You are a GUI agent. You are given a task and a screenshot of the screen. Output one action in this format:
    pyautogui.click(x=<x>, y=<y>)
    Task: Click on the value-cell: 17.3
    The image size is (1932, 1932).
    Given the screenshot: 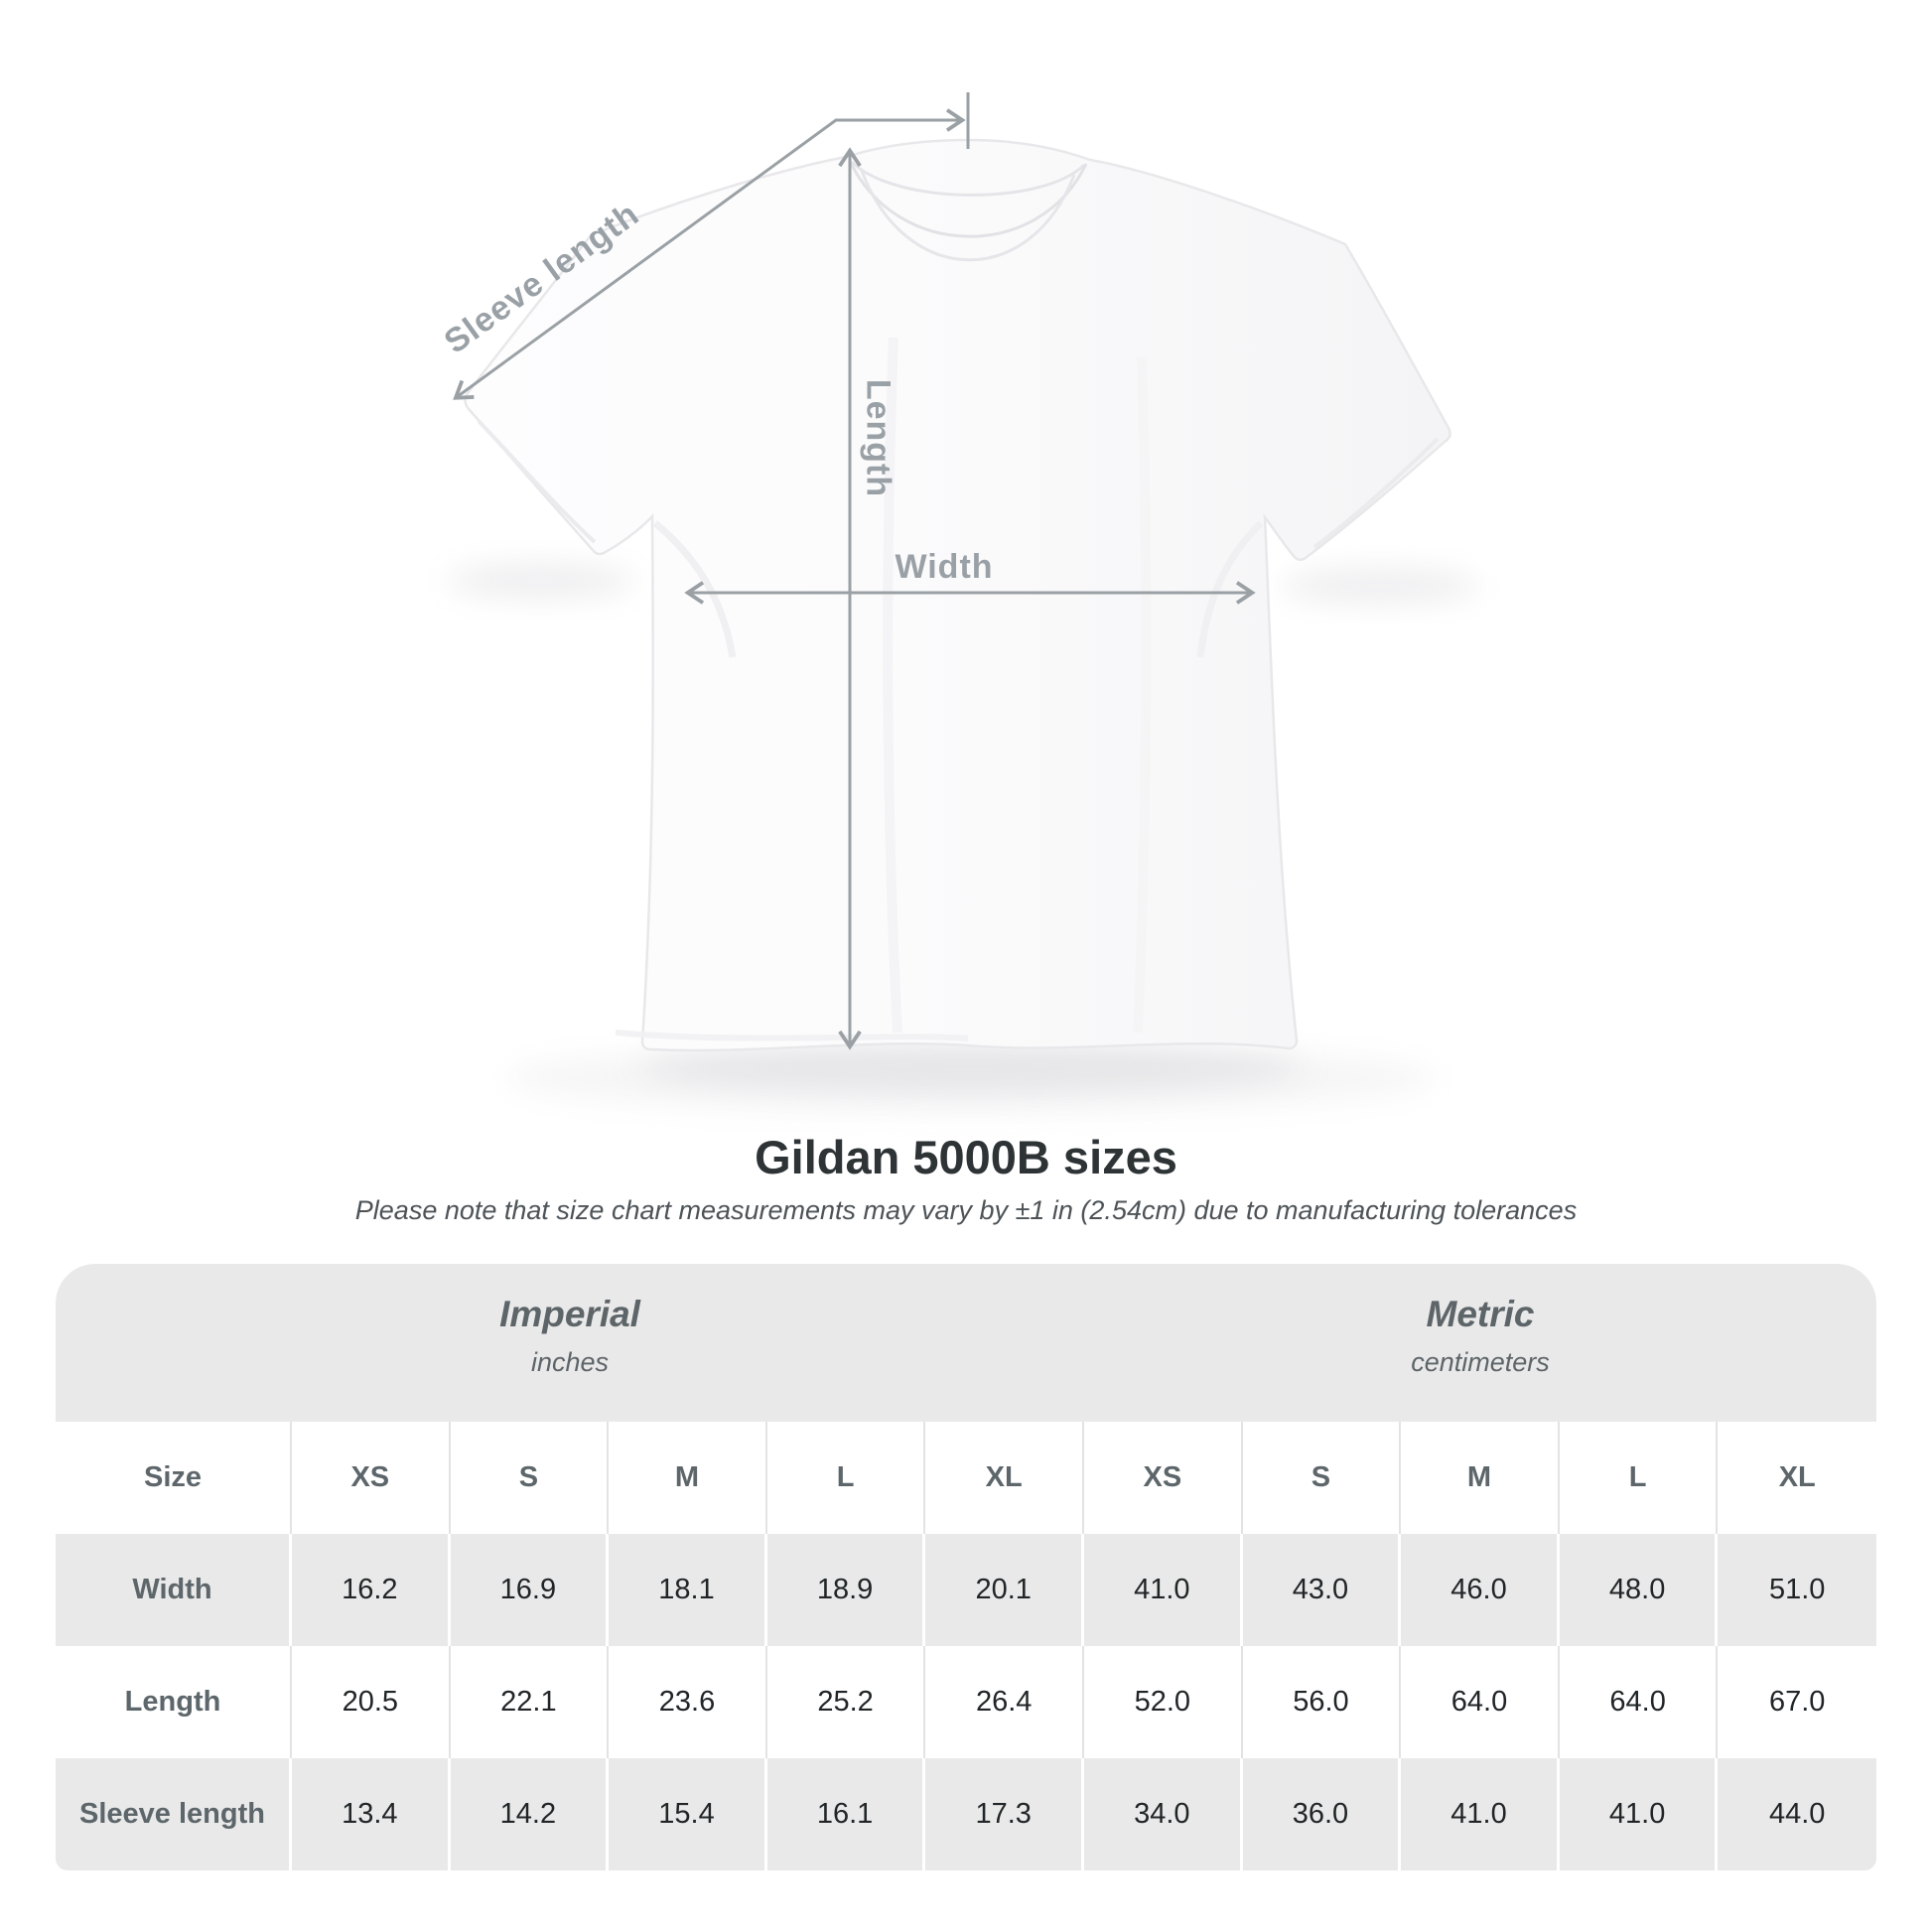 What is the action you would take?
    pyautogui.click(x=1005, y=1814)
    